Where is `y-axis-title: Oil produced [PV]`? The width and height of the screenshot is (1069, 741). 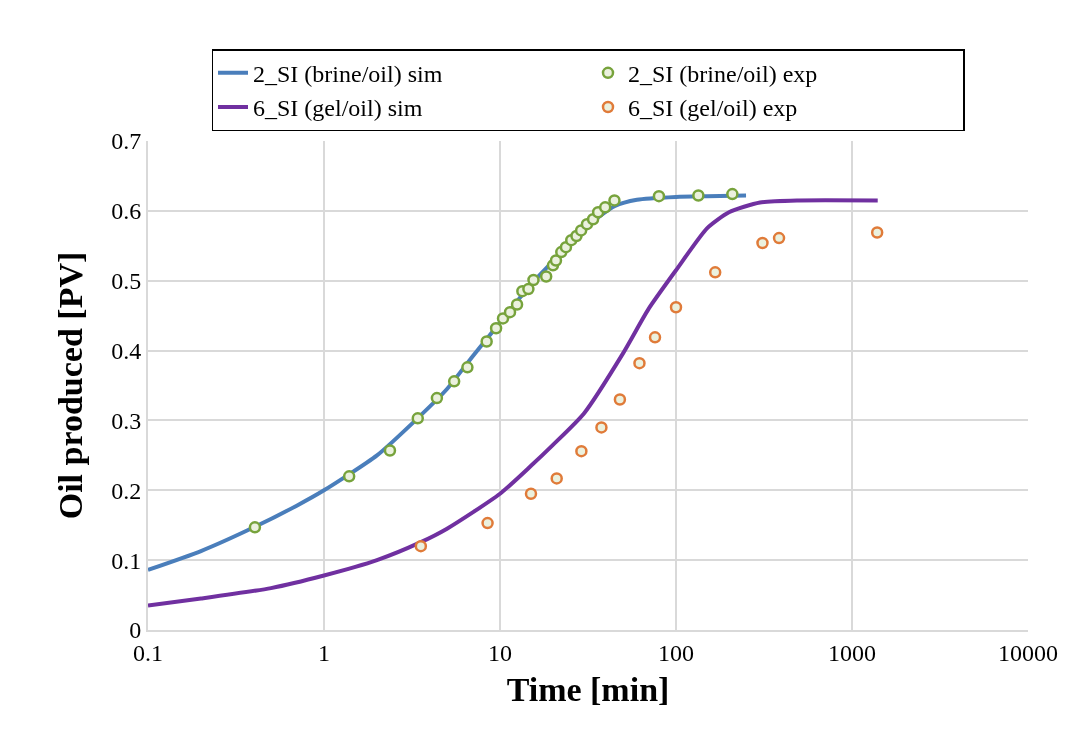 y-axis-title: Oil produced [PV] is located at coordinates (71, 385).